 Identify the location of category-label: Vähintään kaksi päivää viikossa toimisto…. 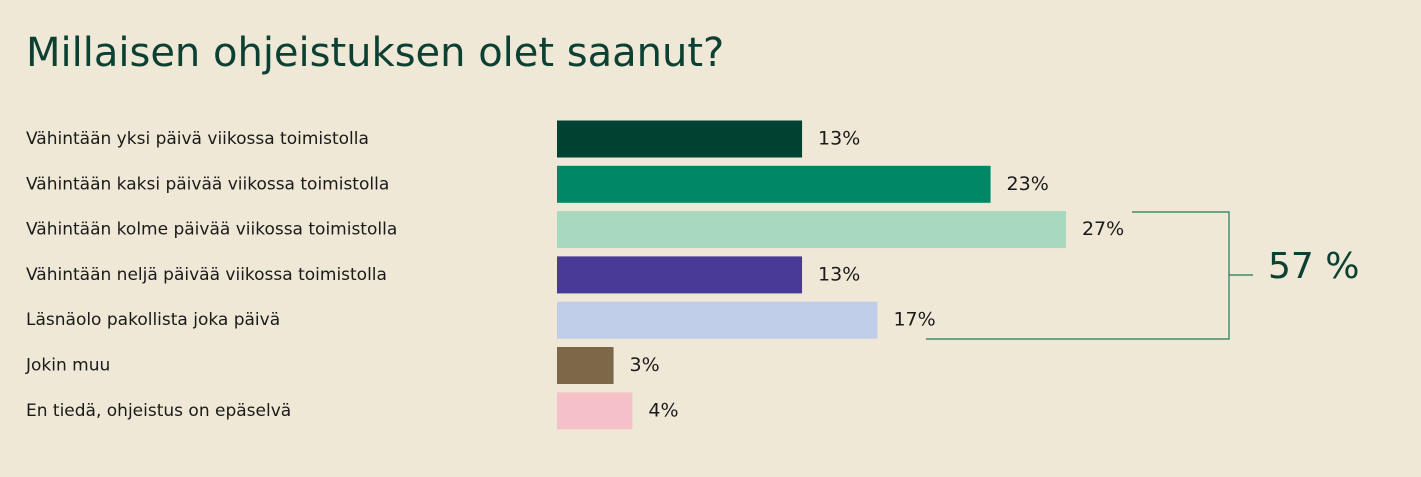
(207, 184).